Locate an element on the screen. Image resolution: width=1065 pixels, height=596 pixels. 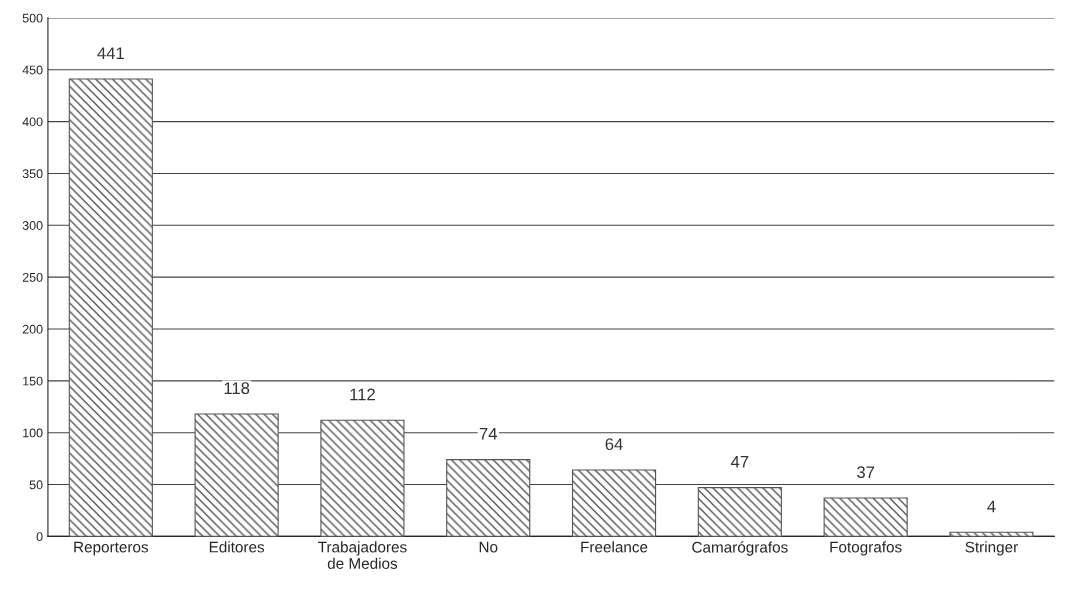
y-tick-label: 500 is located at coordinates (32, 18).